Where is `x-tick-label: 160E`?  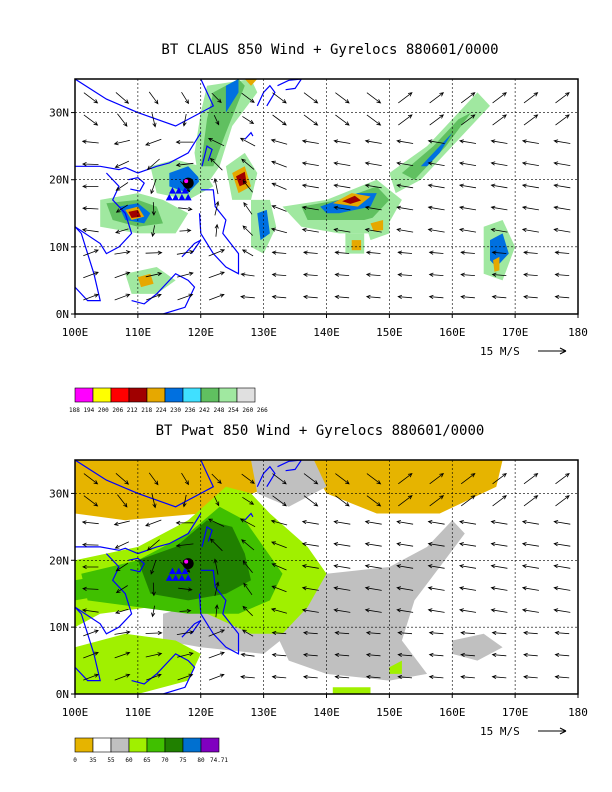
x-tick-label: 160E is located at coordinates (452, 712).